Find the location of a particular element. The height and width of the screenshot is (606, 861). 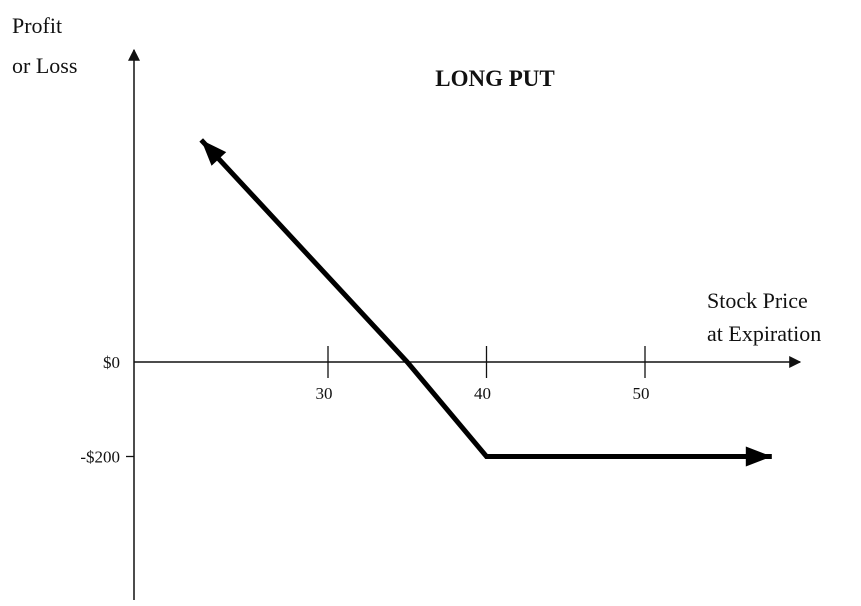

y-tick-label-zero: $0 is located at coordinates (111, 362).